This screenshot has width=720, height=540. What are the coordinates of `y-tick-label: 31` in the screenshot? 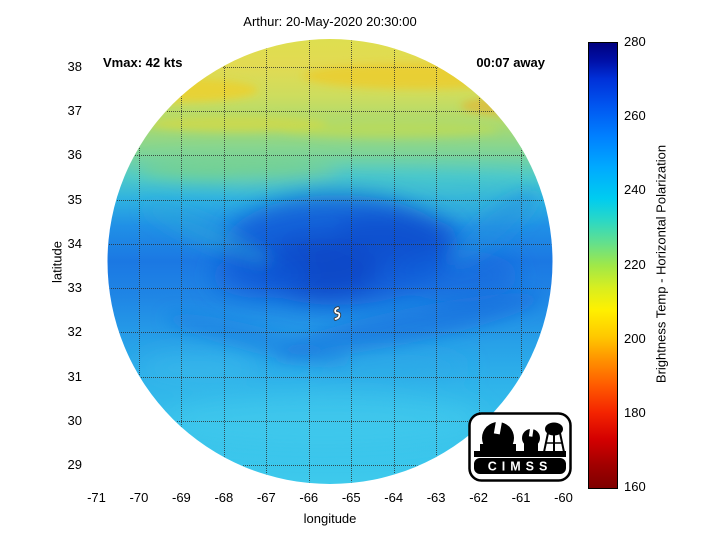 It's located at (74, 376).